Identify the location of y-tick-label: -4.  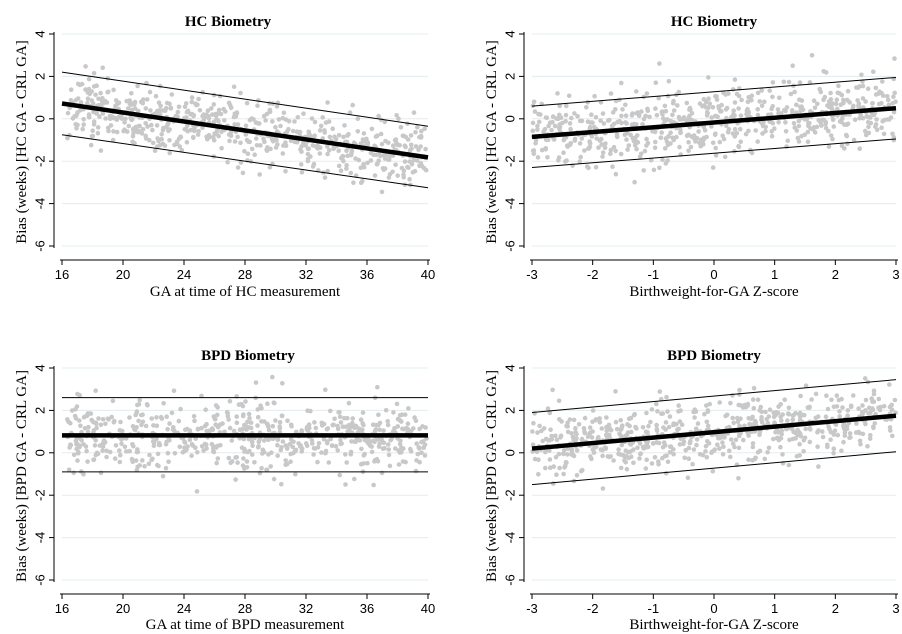
(509, 204).